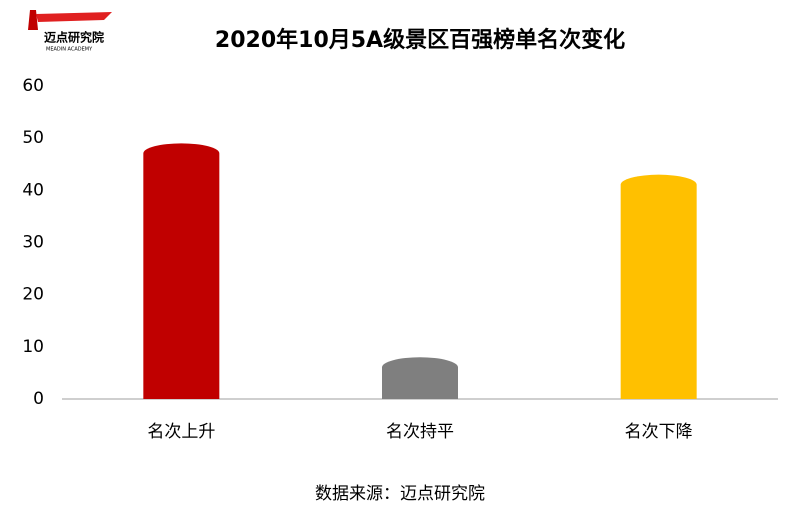  Describe the element at coordinates (181, 432) in the screenshot. I see `x-tick-label: 名次上升` at that location.